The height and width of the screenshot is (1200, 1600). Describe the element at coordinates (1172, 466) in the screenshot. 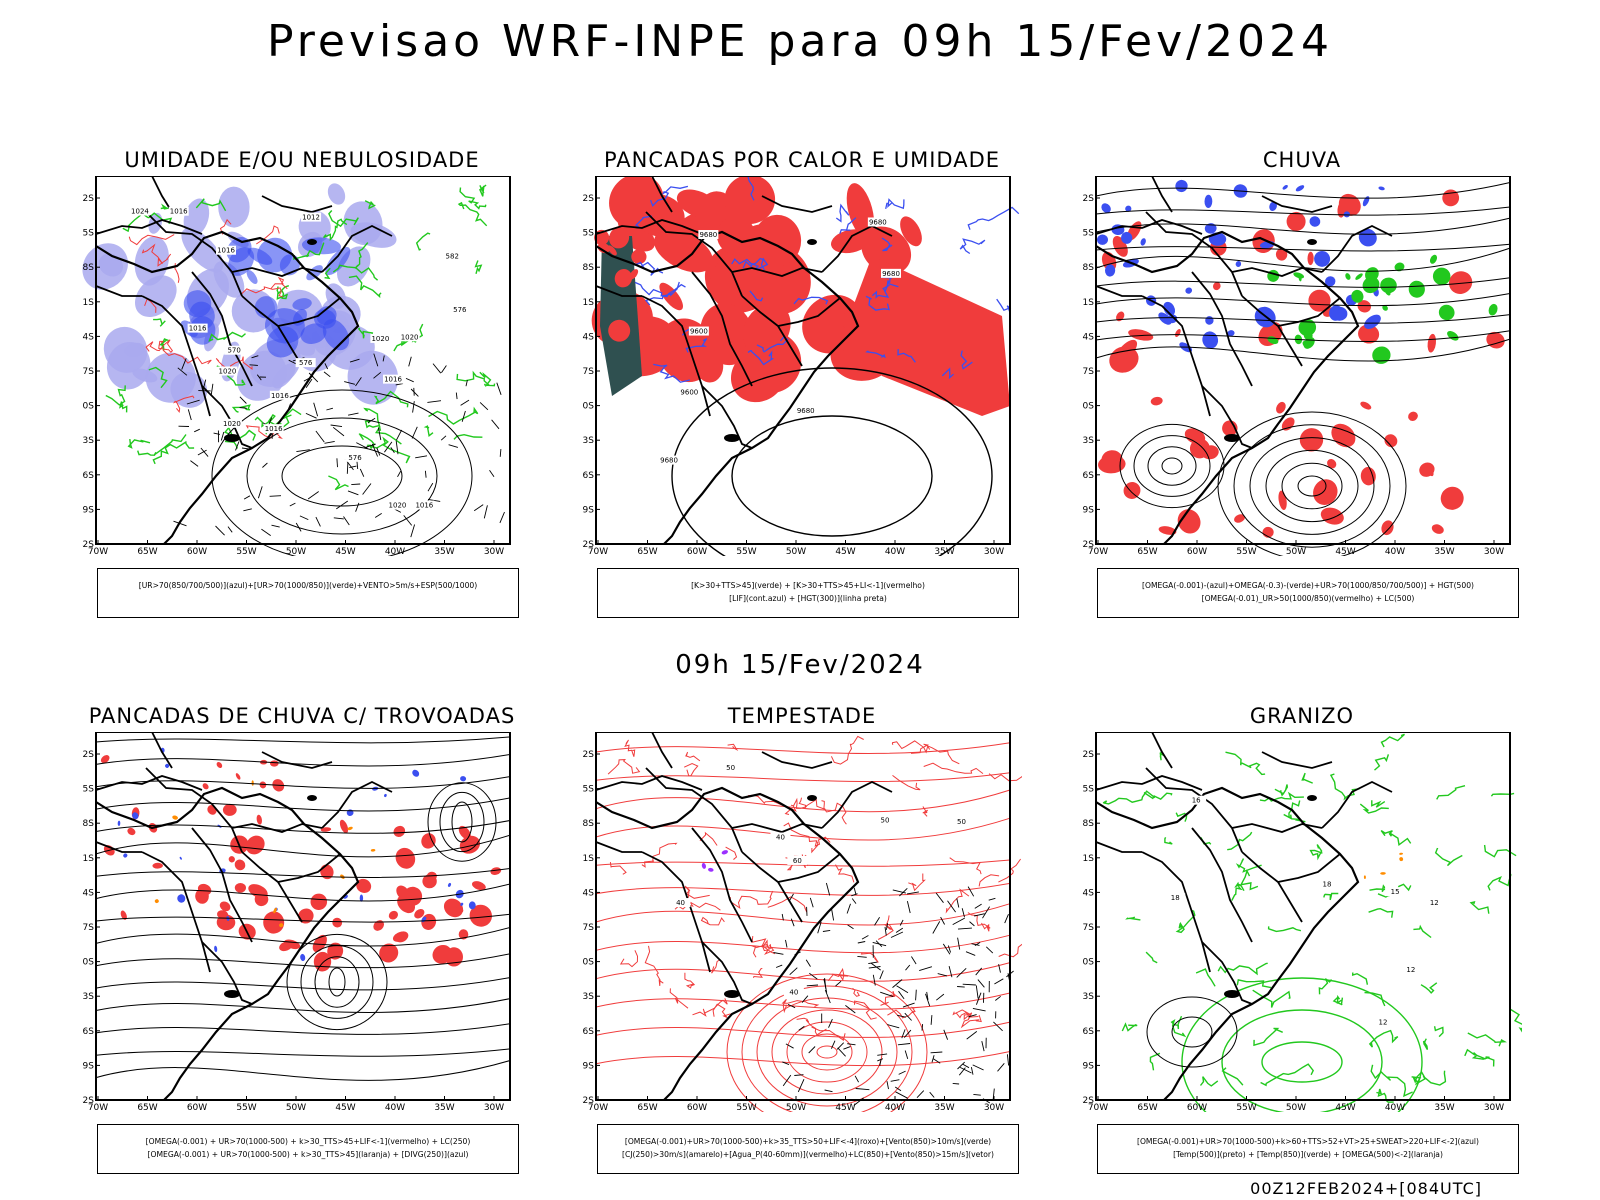

I see `height-500-contour` at that location.